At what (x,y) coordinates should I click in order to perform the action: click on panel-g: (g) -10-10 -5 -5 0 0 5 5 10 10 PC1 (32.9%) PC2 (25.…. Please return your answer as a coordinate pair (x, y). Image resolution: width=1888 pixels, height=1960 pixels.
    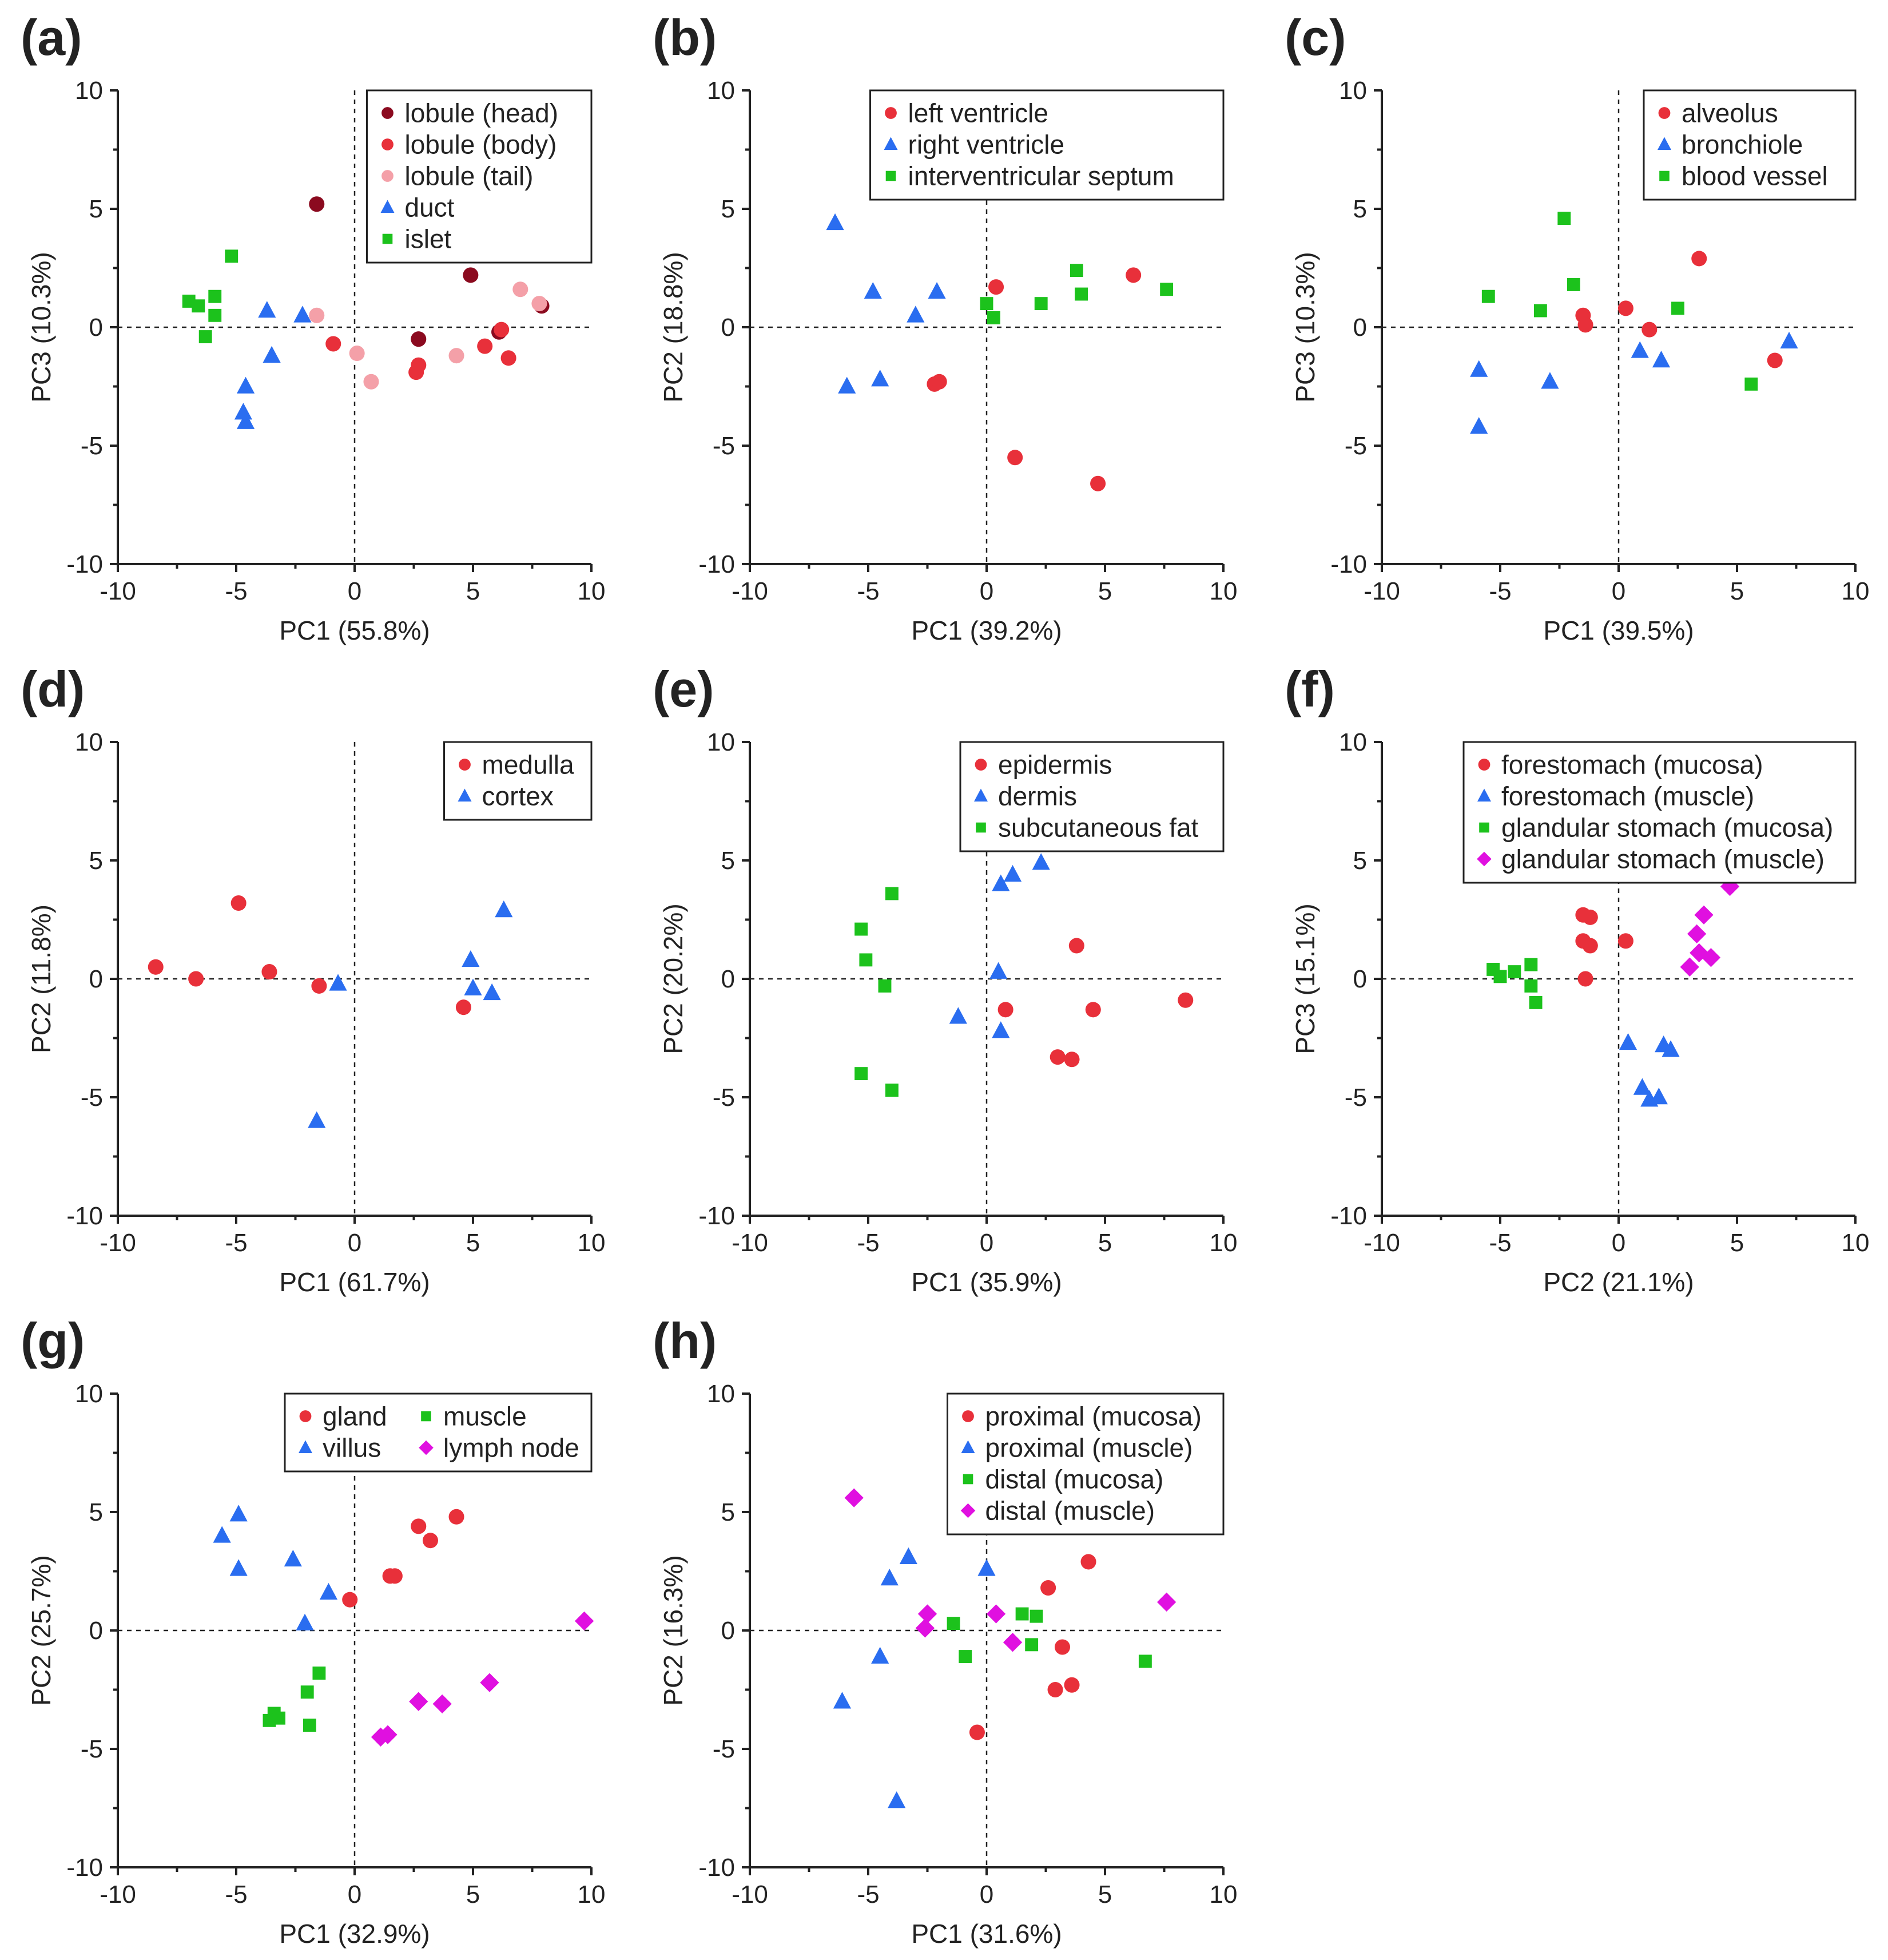
    Looking at the image, I should click on (313, 1630).